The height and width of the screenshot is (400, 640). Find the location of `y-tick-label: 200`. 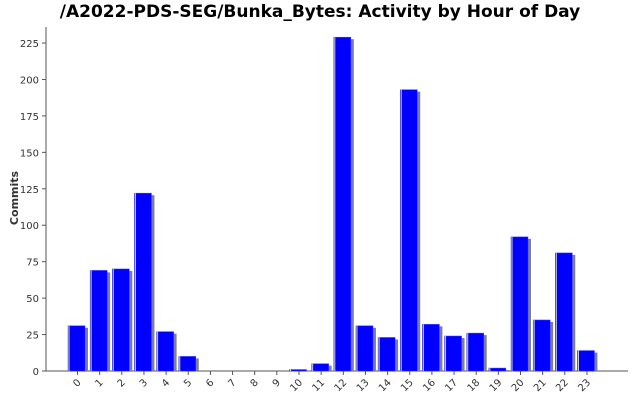

y-tick-label: 200 is located at coordinates (29, 80).